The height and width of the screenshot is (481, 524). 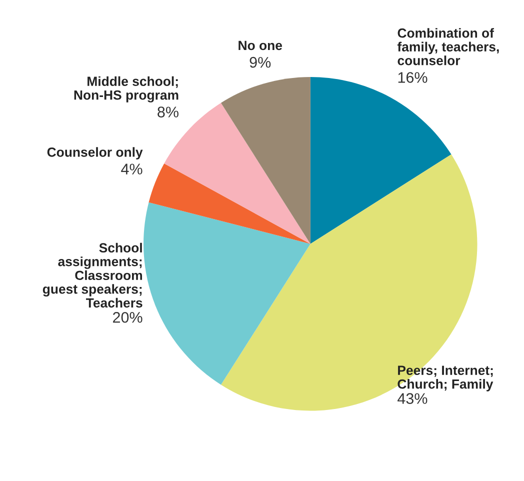 What do you see at coordinates (168, 112) in the screenshot?
I see `data-label: 8%` at bounding box center [168, 112].